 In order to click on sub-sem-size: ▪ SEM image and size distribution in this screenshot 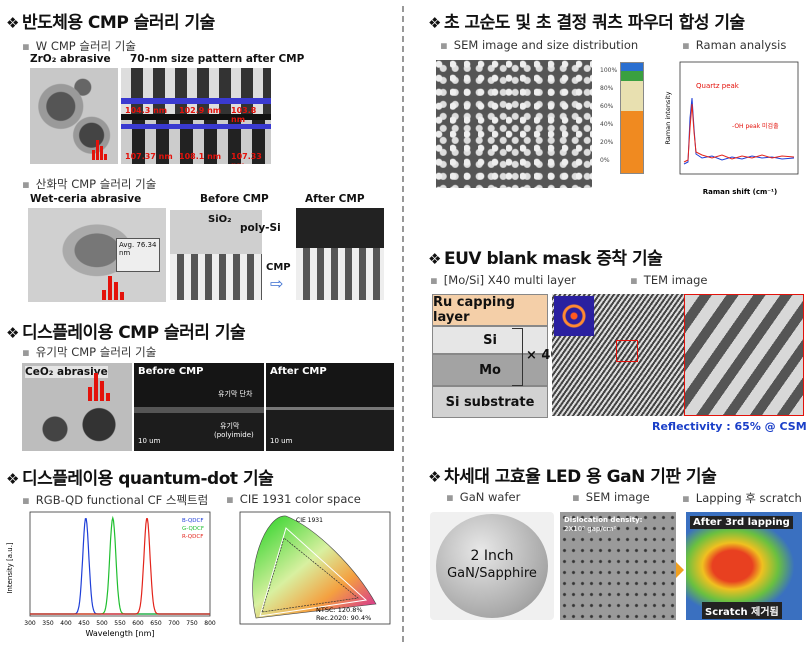, I will do `click(539, 45)`.